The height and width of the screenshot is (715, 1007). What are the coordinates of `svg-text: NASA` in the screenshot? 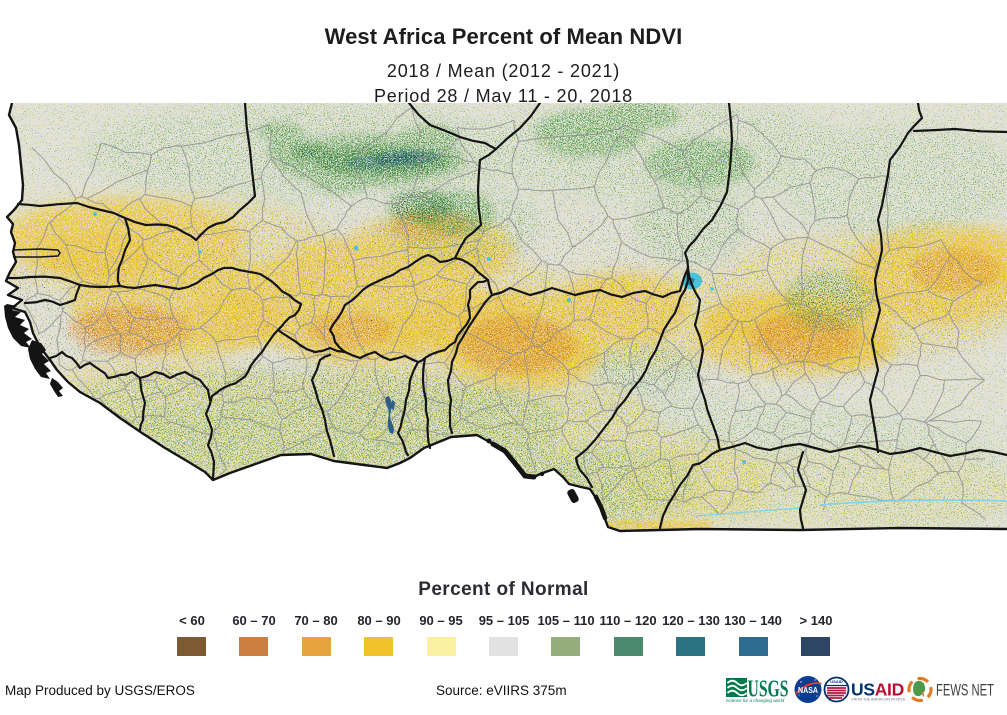 It's located at (808, 690).